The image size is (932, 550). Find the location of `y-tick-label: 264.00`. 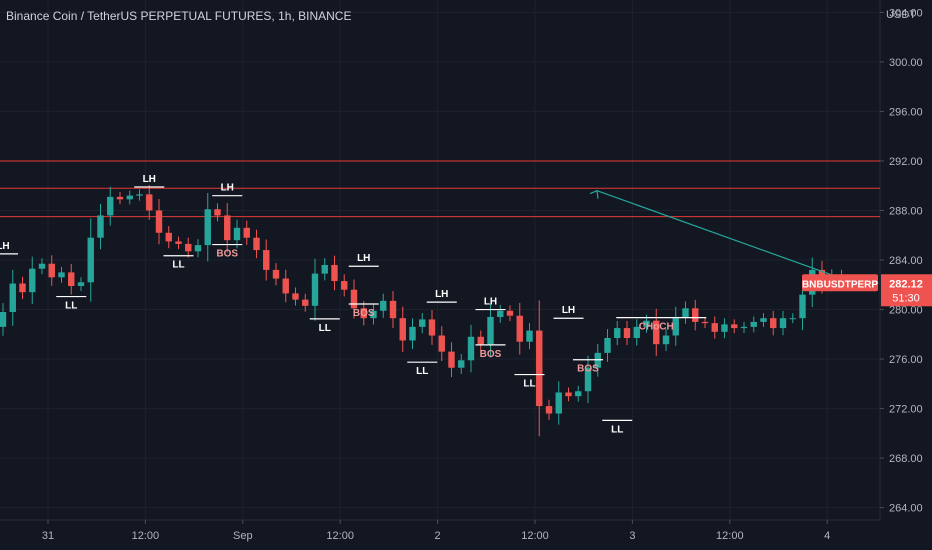

y-tick-label: 264.00 is located at coordinates (906, 509).